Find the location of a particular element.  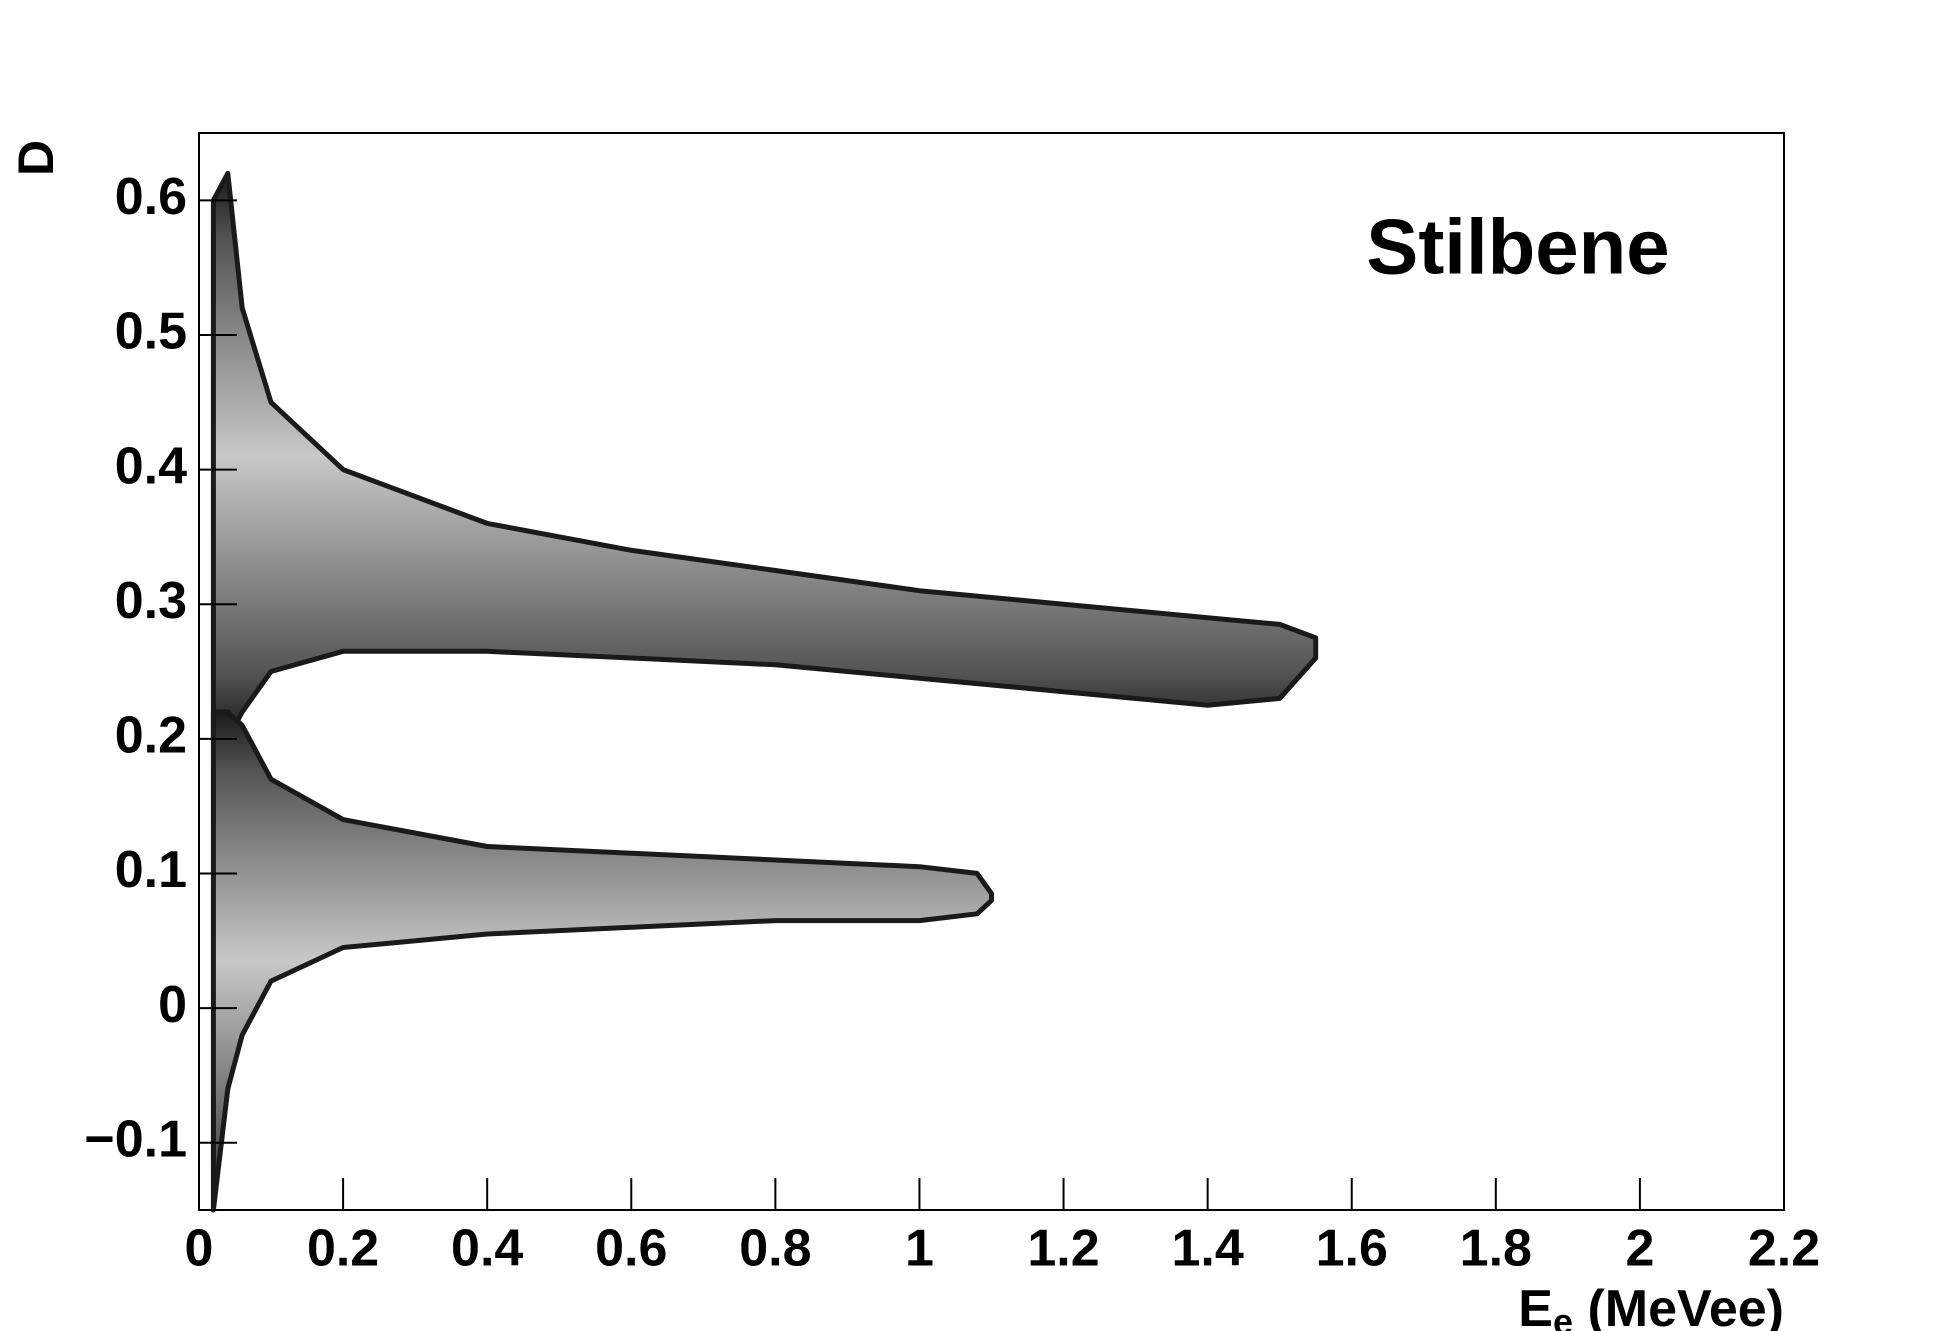

y-tick-label: 0.6 is located at coordinates (151, 197).